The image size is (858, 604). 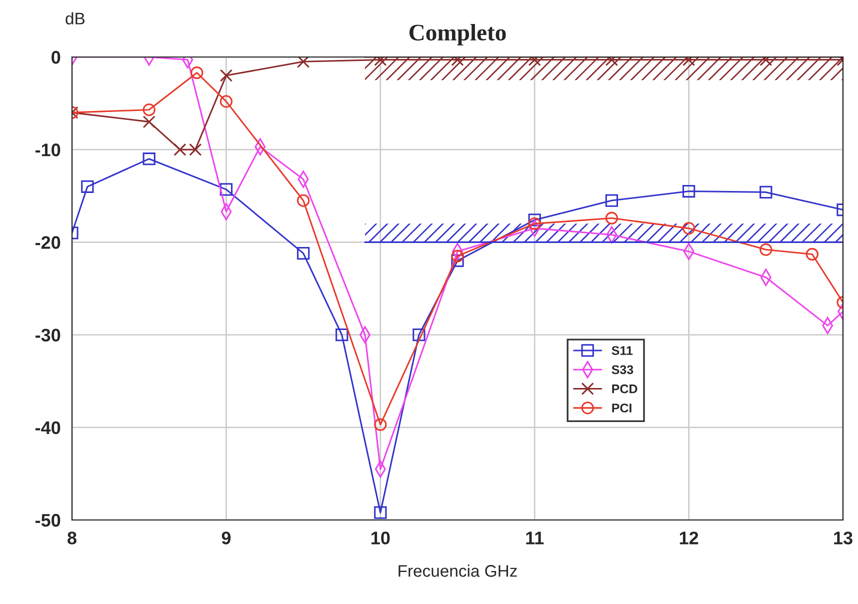 I want to click on y-axis-title: dB, so click(x=75, y=18).